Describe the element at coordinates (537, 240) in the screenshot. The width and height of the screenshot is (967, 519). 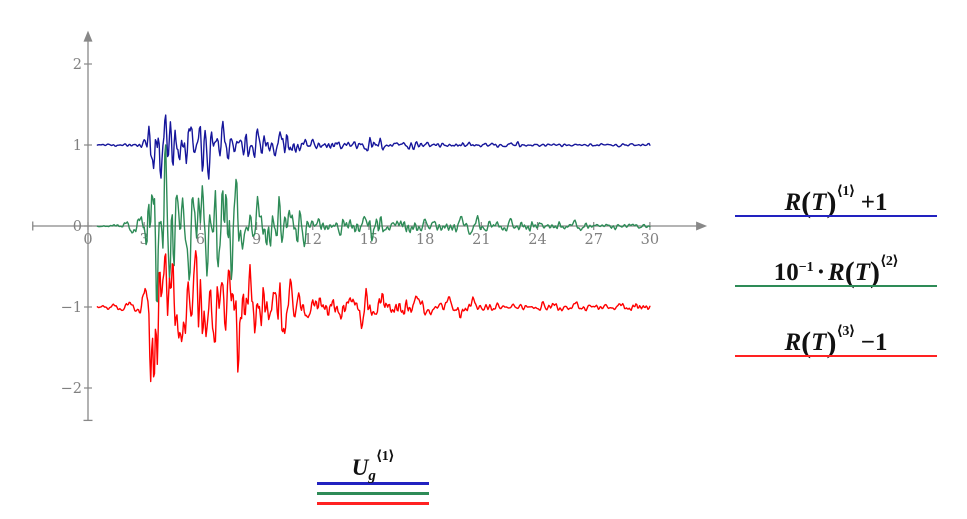
I see `x-tick-label: 24` at that location.